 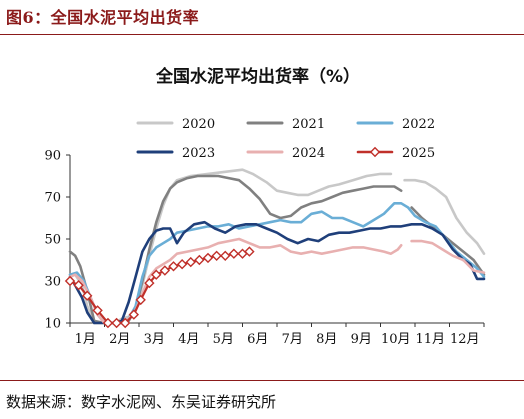 What do you see at coordinates (308, 153) in the screenshot?
I see `legend-label: 2024` at bounding box center [308, 153].